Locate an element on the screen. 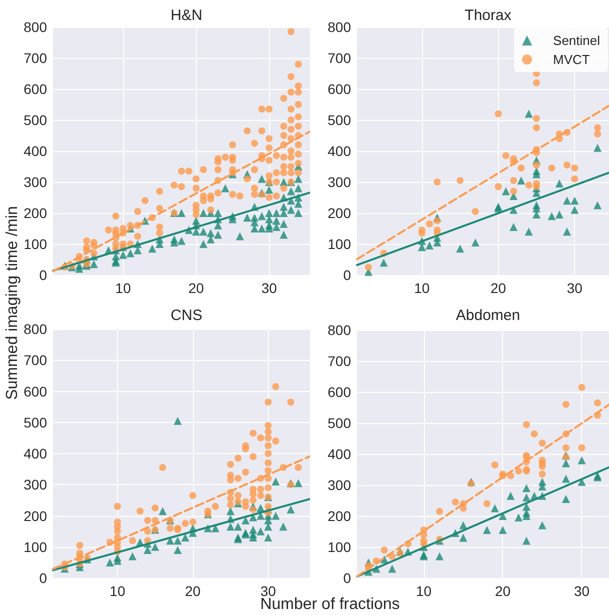  chart-title: Abdomen is located at coordinates (488, 315).